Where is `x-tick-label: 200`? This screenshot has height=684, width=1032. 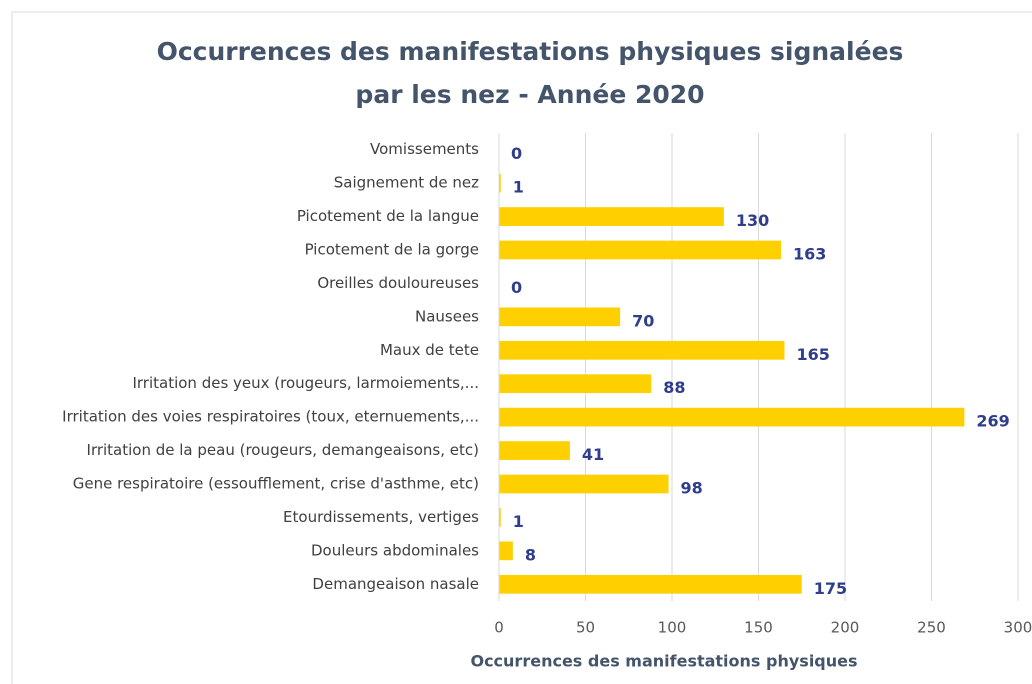
x-tick-label: 200 is located at coordinates (845, 628).